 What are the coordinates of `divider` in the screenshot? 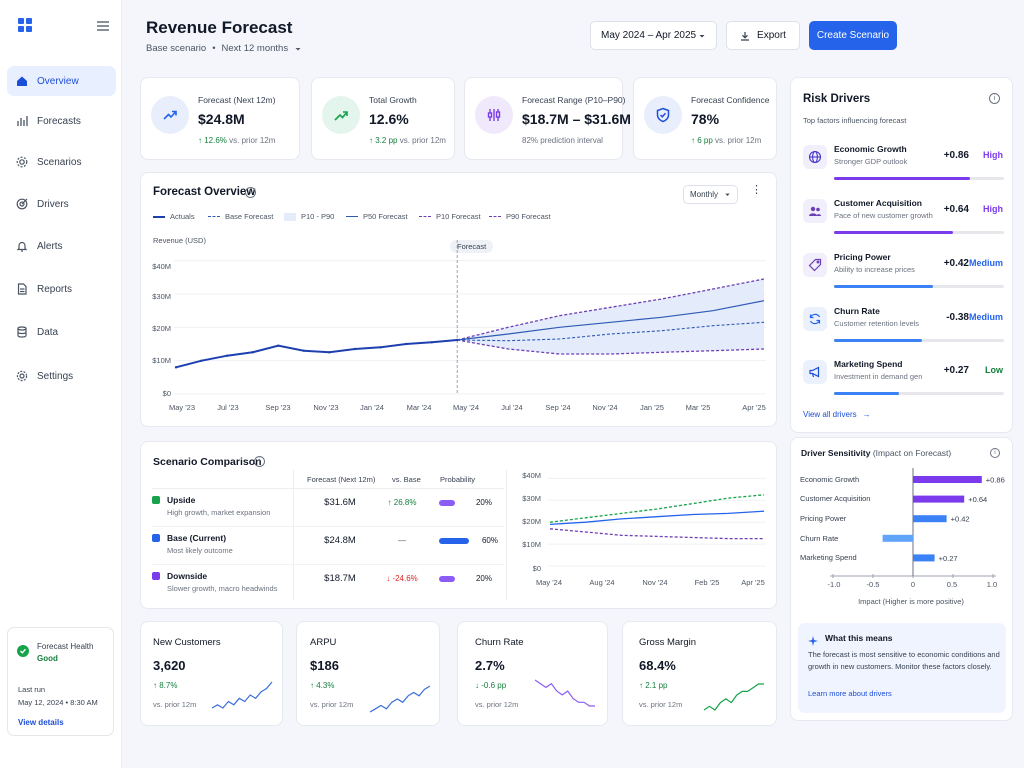 It's located at (328, 526).